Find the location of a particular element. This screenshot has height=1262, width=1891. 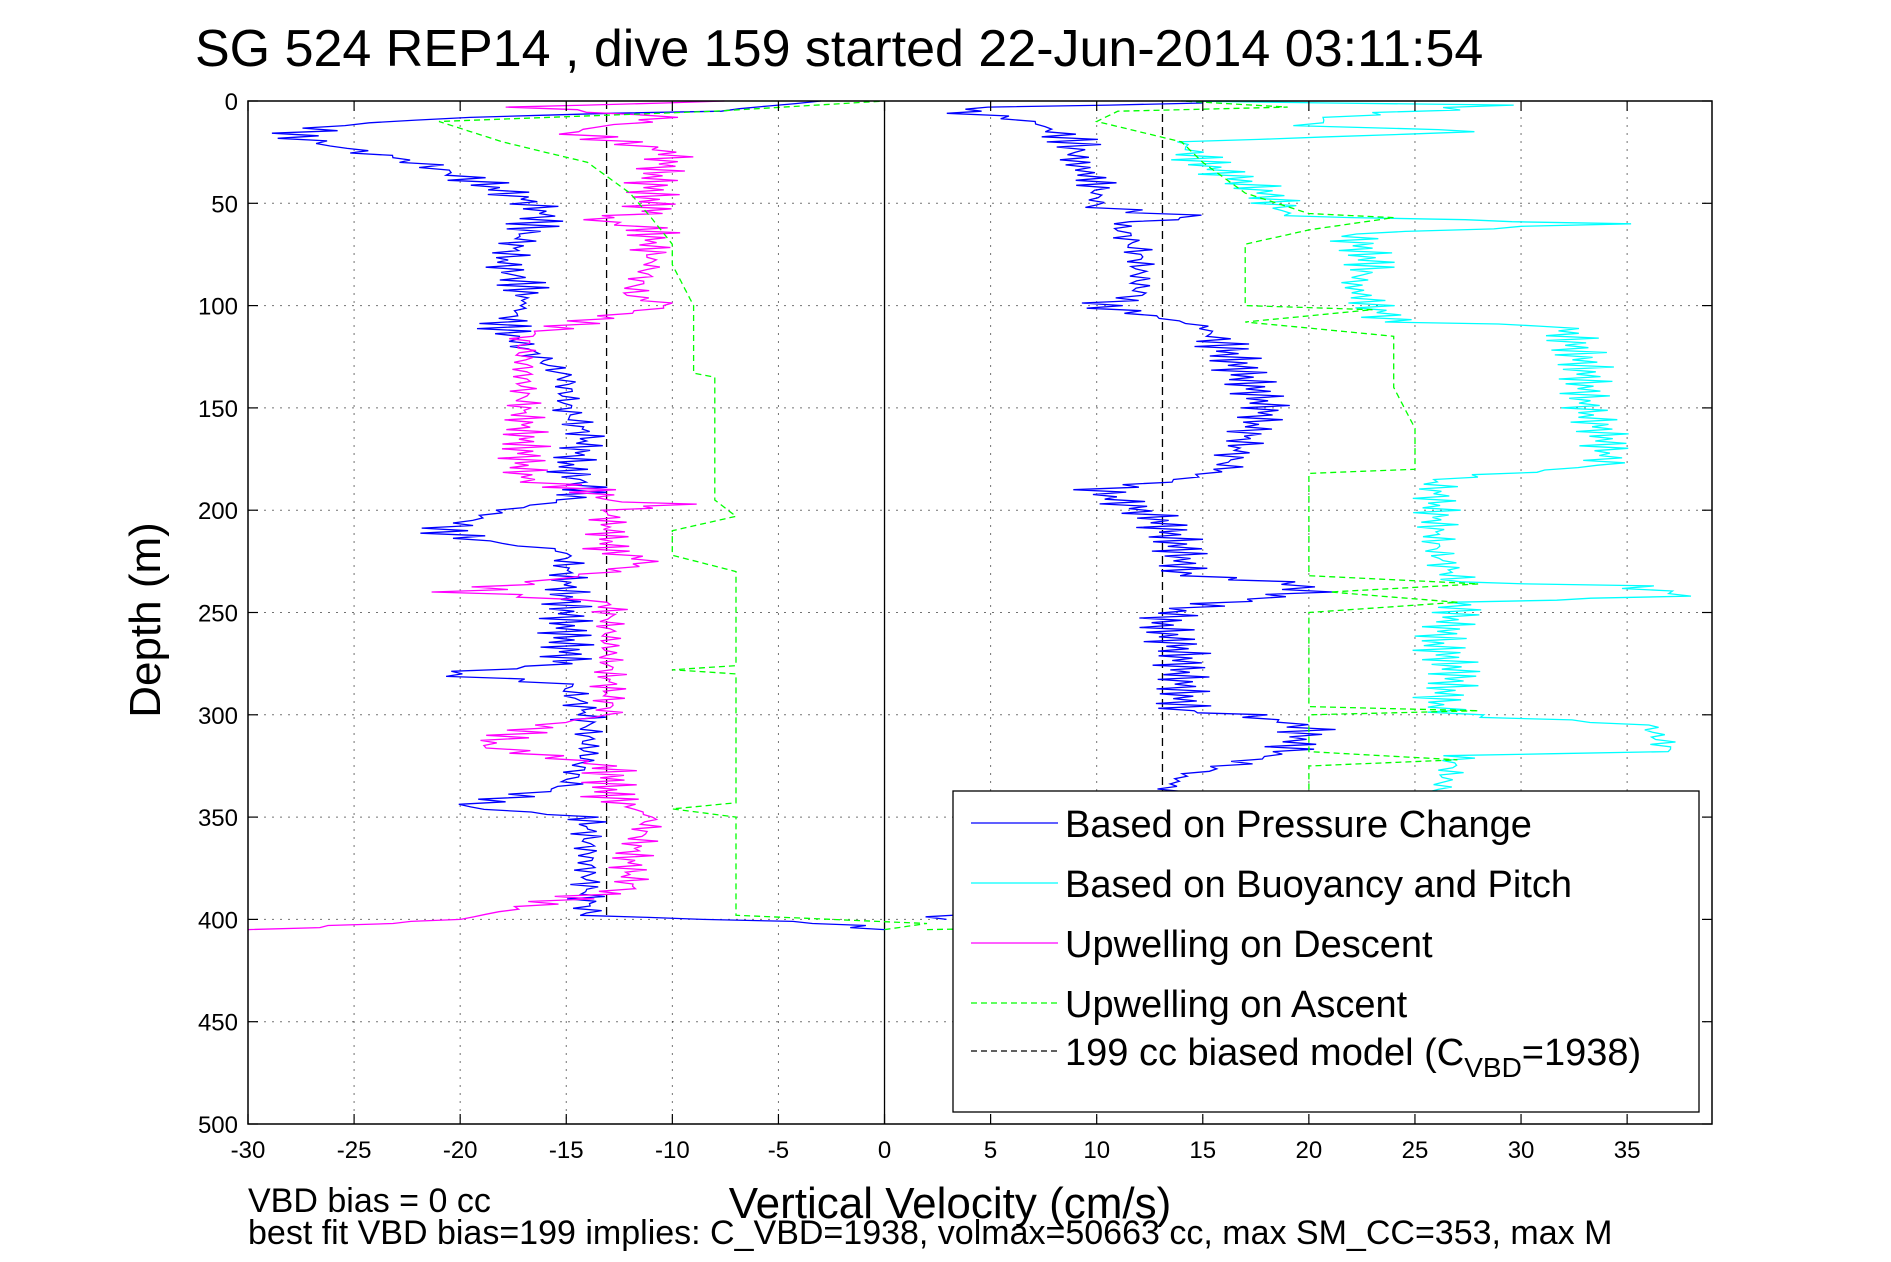

legend-label: Based on Pressure Change is located at coordinates (1298, 825).